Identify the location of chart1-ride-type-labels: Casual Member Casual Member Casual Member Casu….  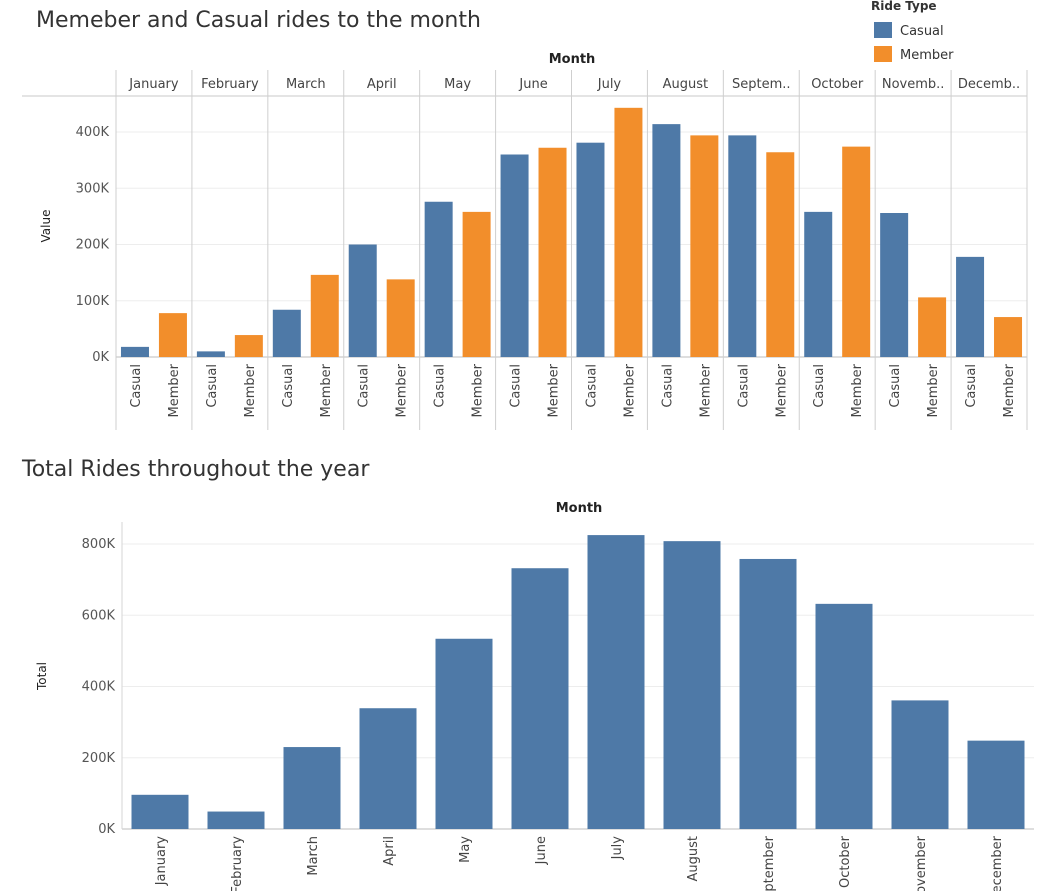
(573, 390).